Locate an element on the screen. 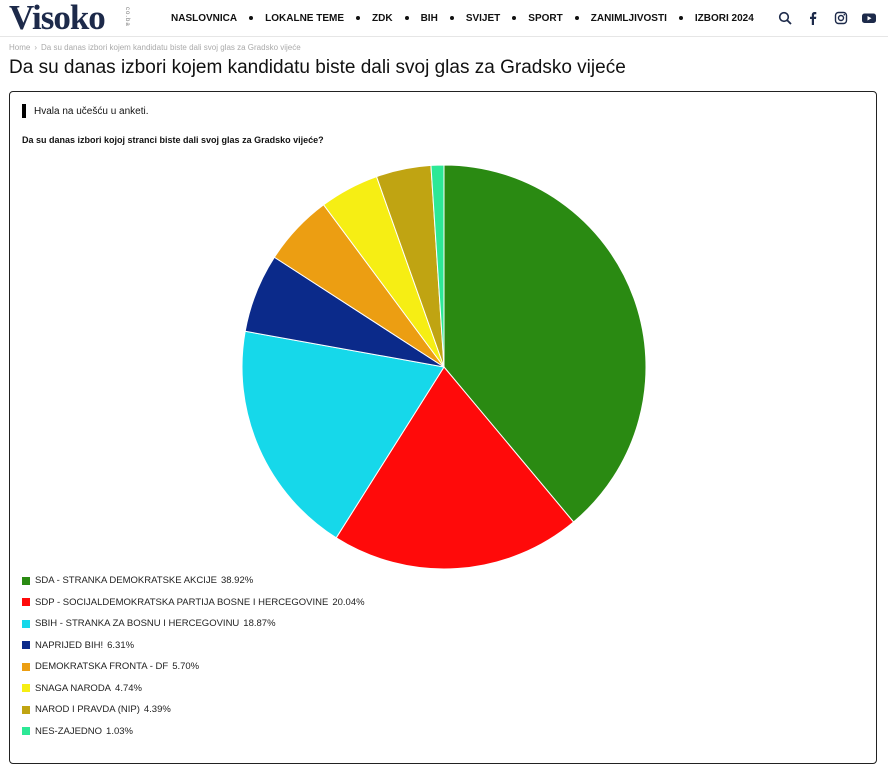  legend-item: NAPRIJED BIH! 6.31% is located at coordinates (193, 646).